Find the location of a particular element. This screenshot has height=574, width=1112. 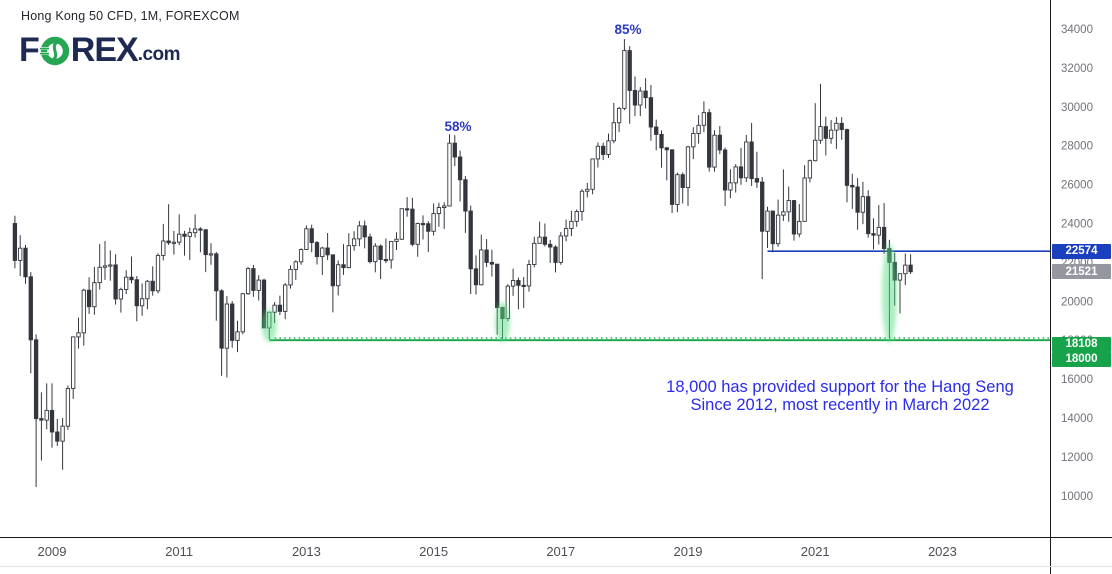

retracement-label-2018: 85% is located at coordinates (628, 29).